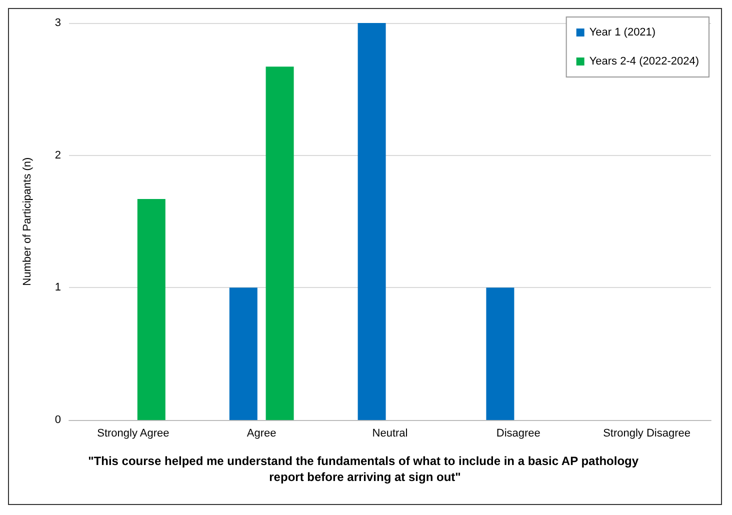 The height and width of the screenshot is (515, 732). Describe the element at coordinates (57, 23) in the screenshot. I see `y-tick-label: 3` at that location.